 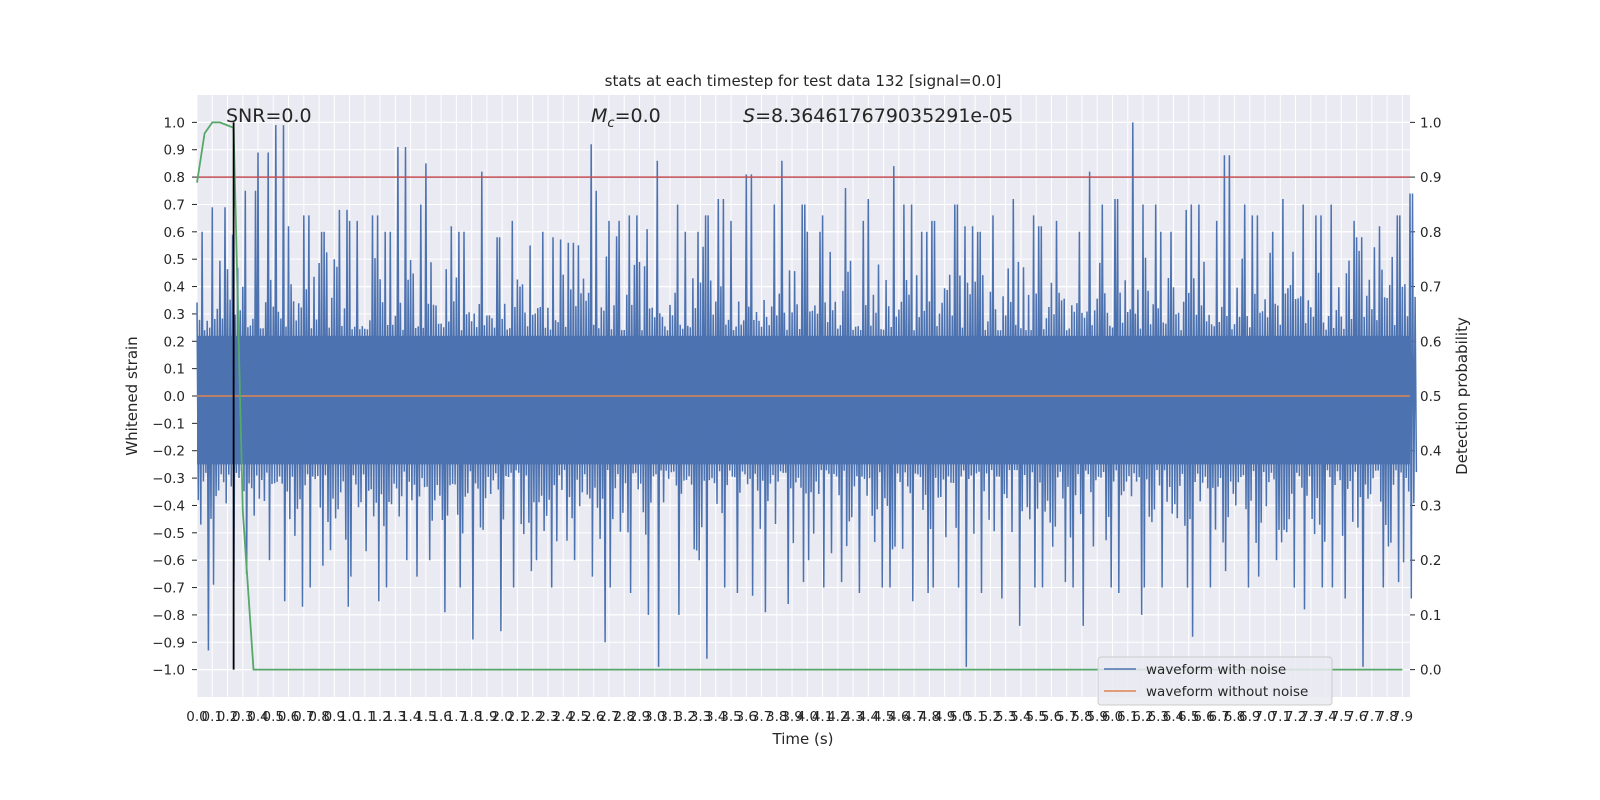 What do you see at coordinates (532, 717) in the screenshot?
I see `x-tick-label: 2.2` at bounding box center [532, 717].